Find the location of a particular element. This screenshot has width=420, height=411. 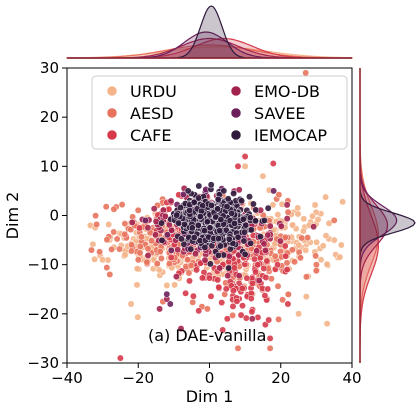

legend: URDU AESD CAFE EMO-DB SAVEE IEMOCAP is located at coordinates (219, 112).